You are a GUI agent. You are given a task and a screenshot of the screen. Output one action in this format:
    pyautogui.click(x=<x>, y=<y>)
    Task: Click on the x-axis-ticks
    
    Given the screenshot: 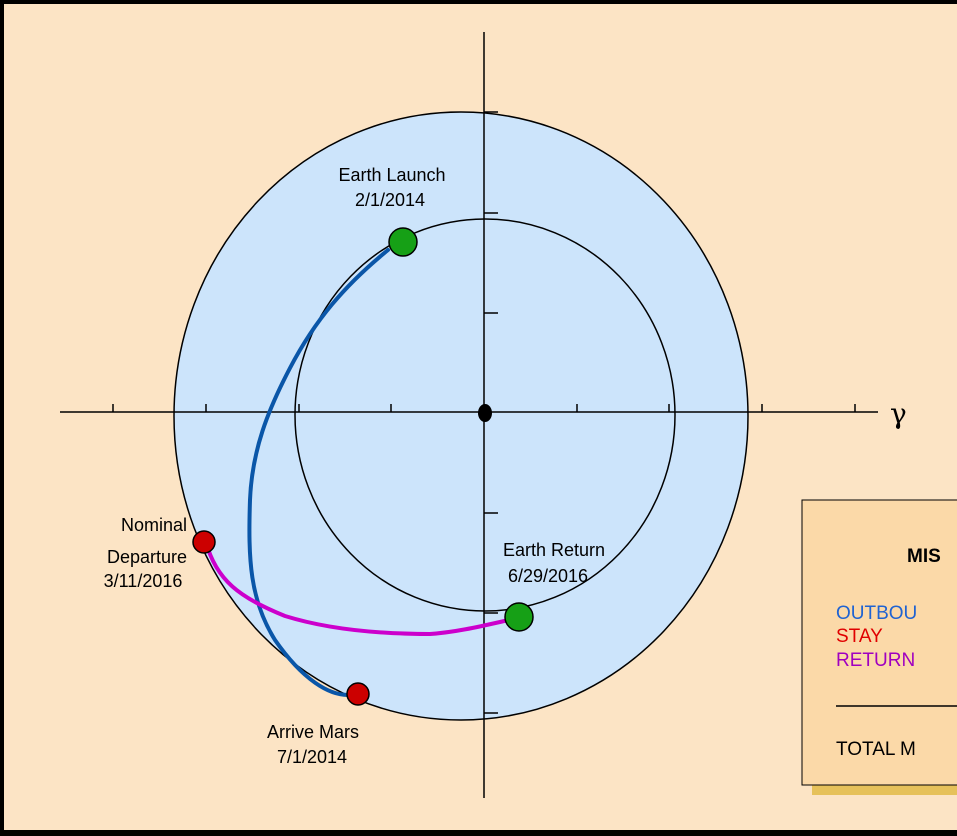 What is the action you would take?
    pyautogui.click(x=484, y=408)
    